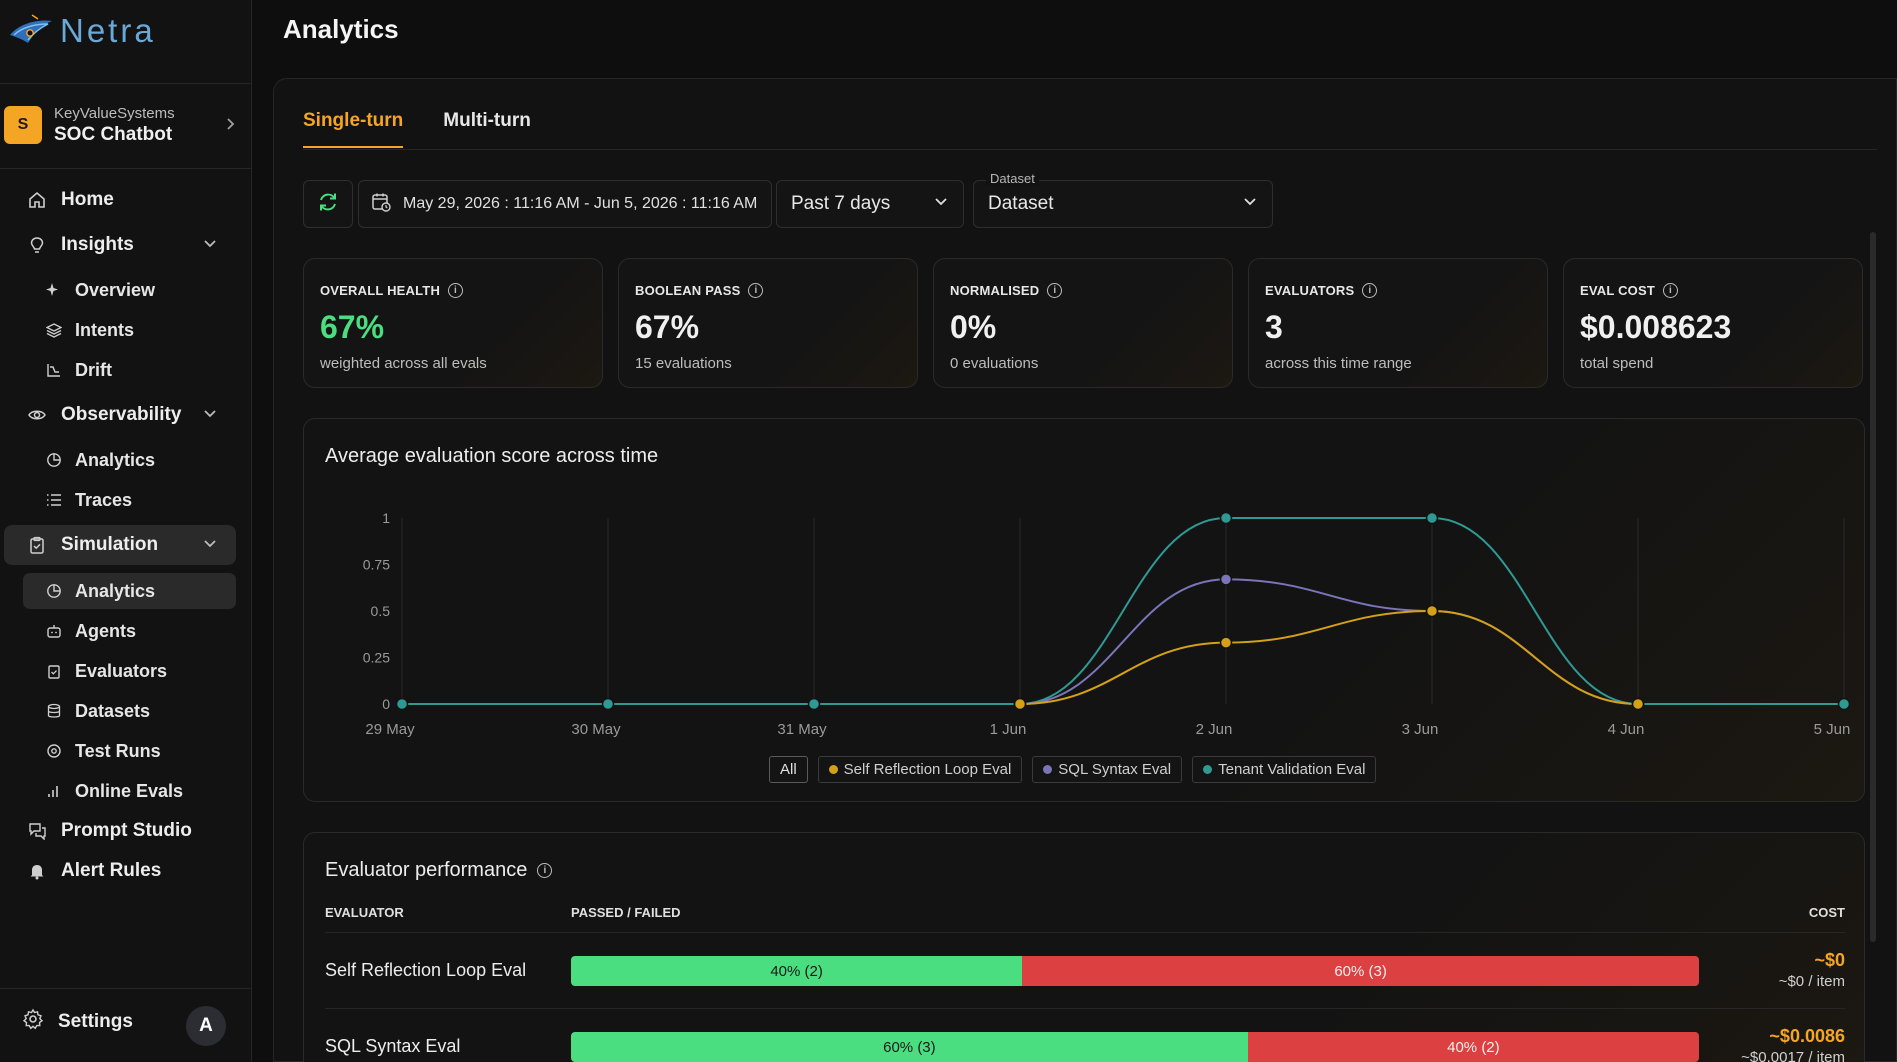 The image size is (1897, 1062). What do you see at coordinates (1807, 1036) in the screenshot?
I see `cost-total: ~$0.0086` at bounding box center [1807, 1036].